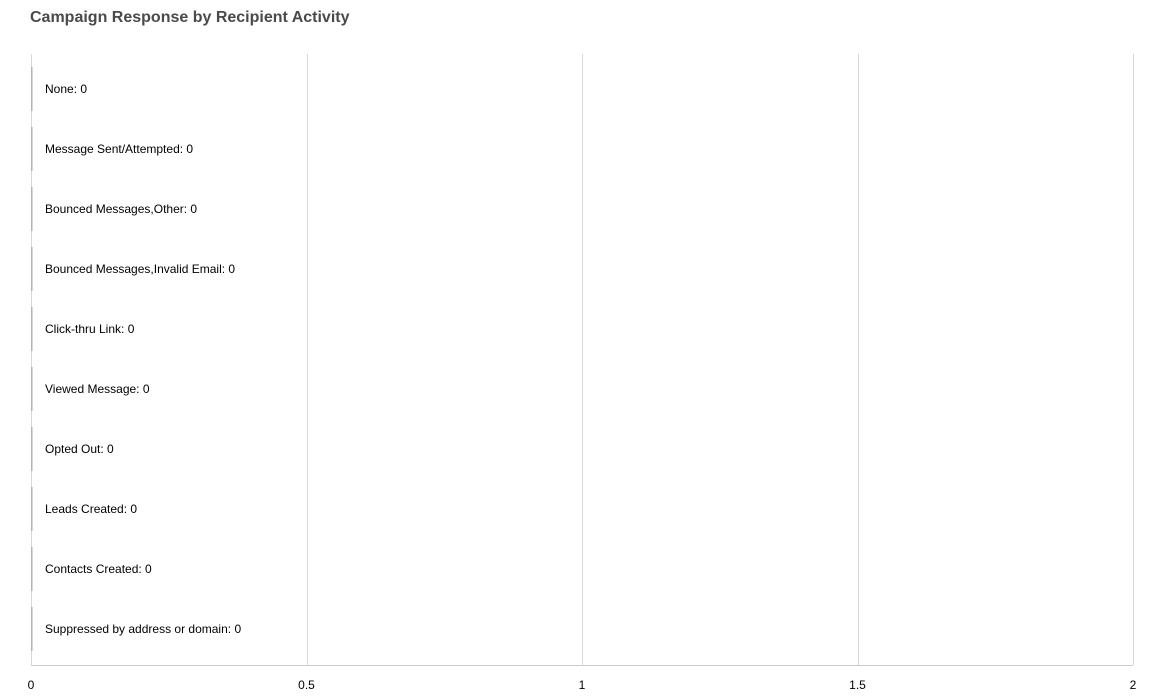 The image size is (1153, 700). Describe the element at coordinates (121, 209) in the screenshot. I see `bar-label: Bounced Messages,Other: 0` at that location.